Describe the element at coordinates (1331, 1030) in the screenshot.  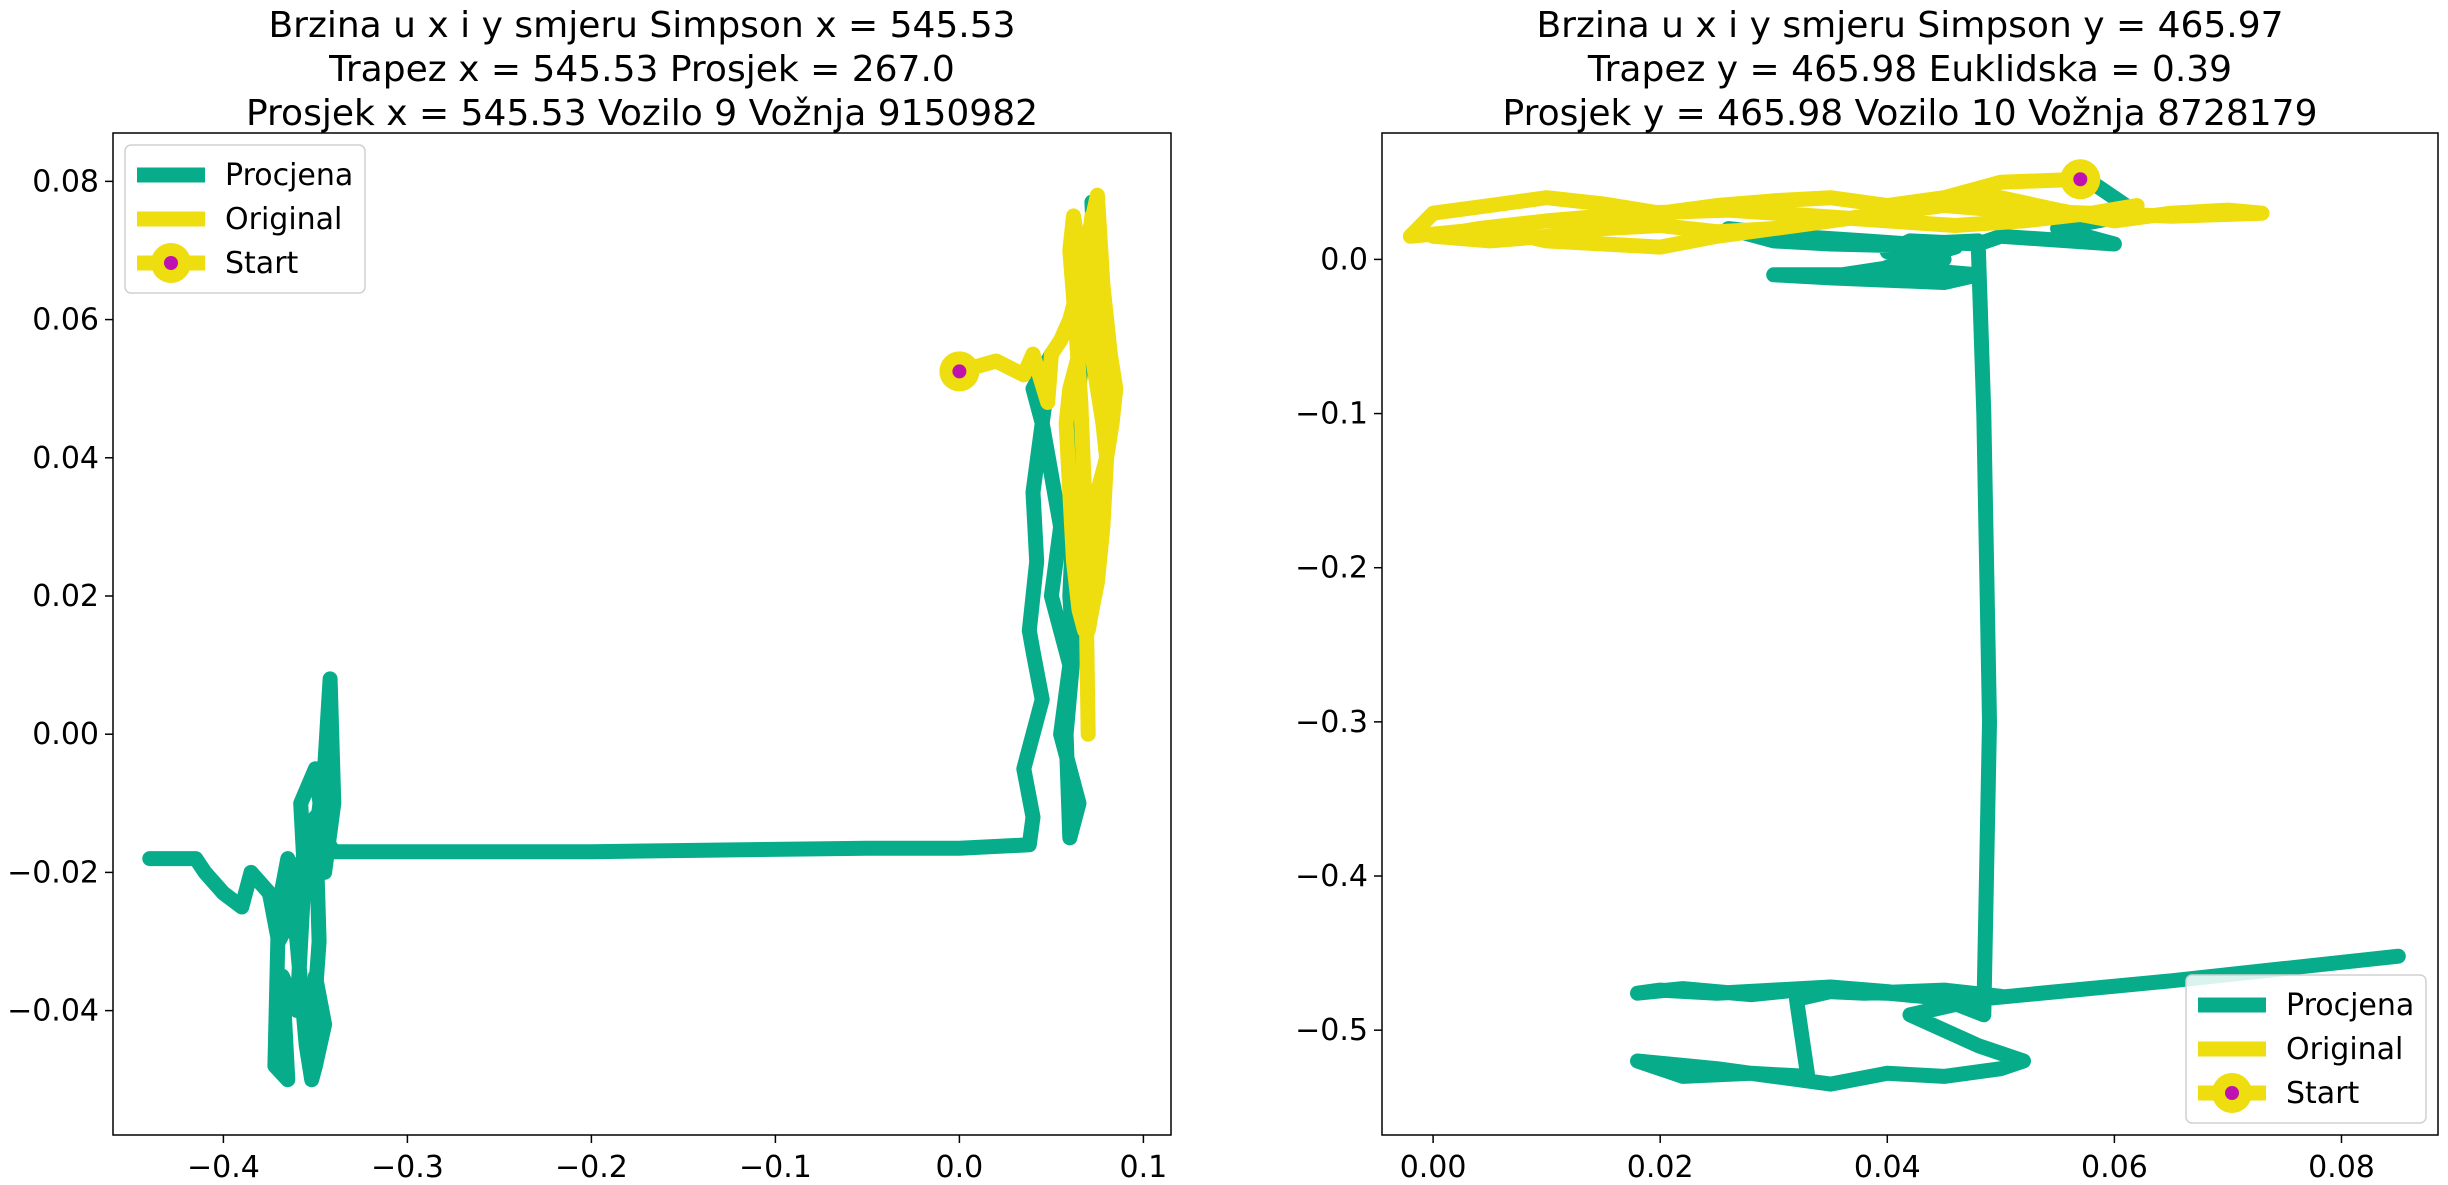
I see `y-tick-label: −0.5` at that location.